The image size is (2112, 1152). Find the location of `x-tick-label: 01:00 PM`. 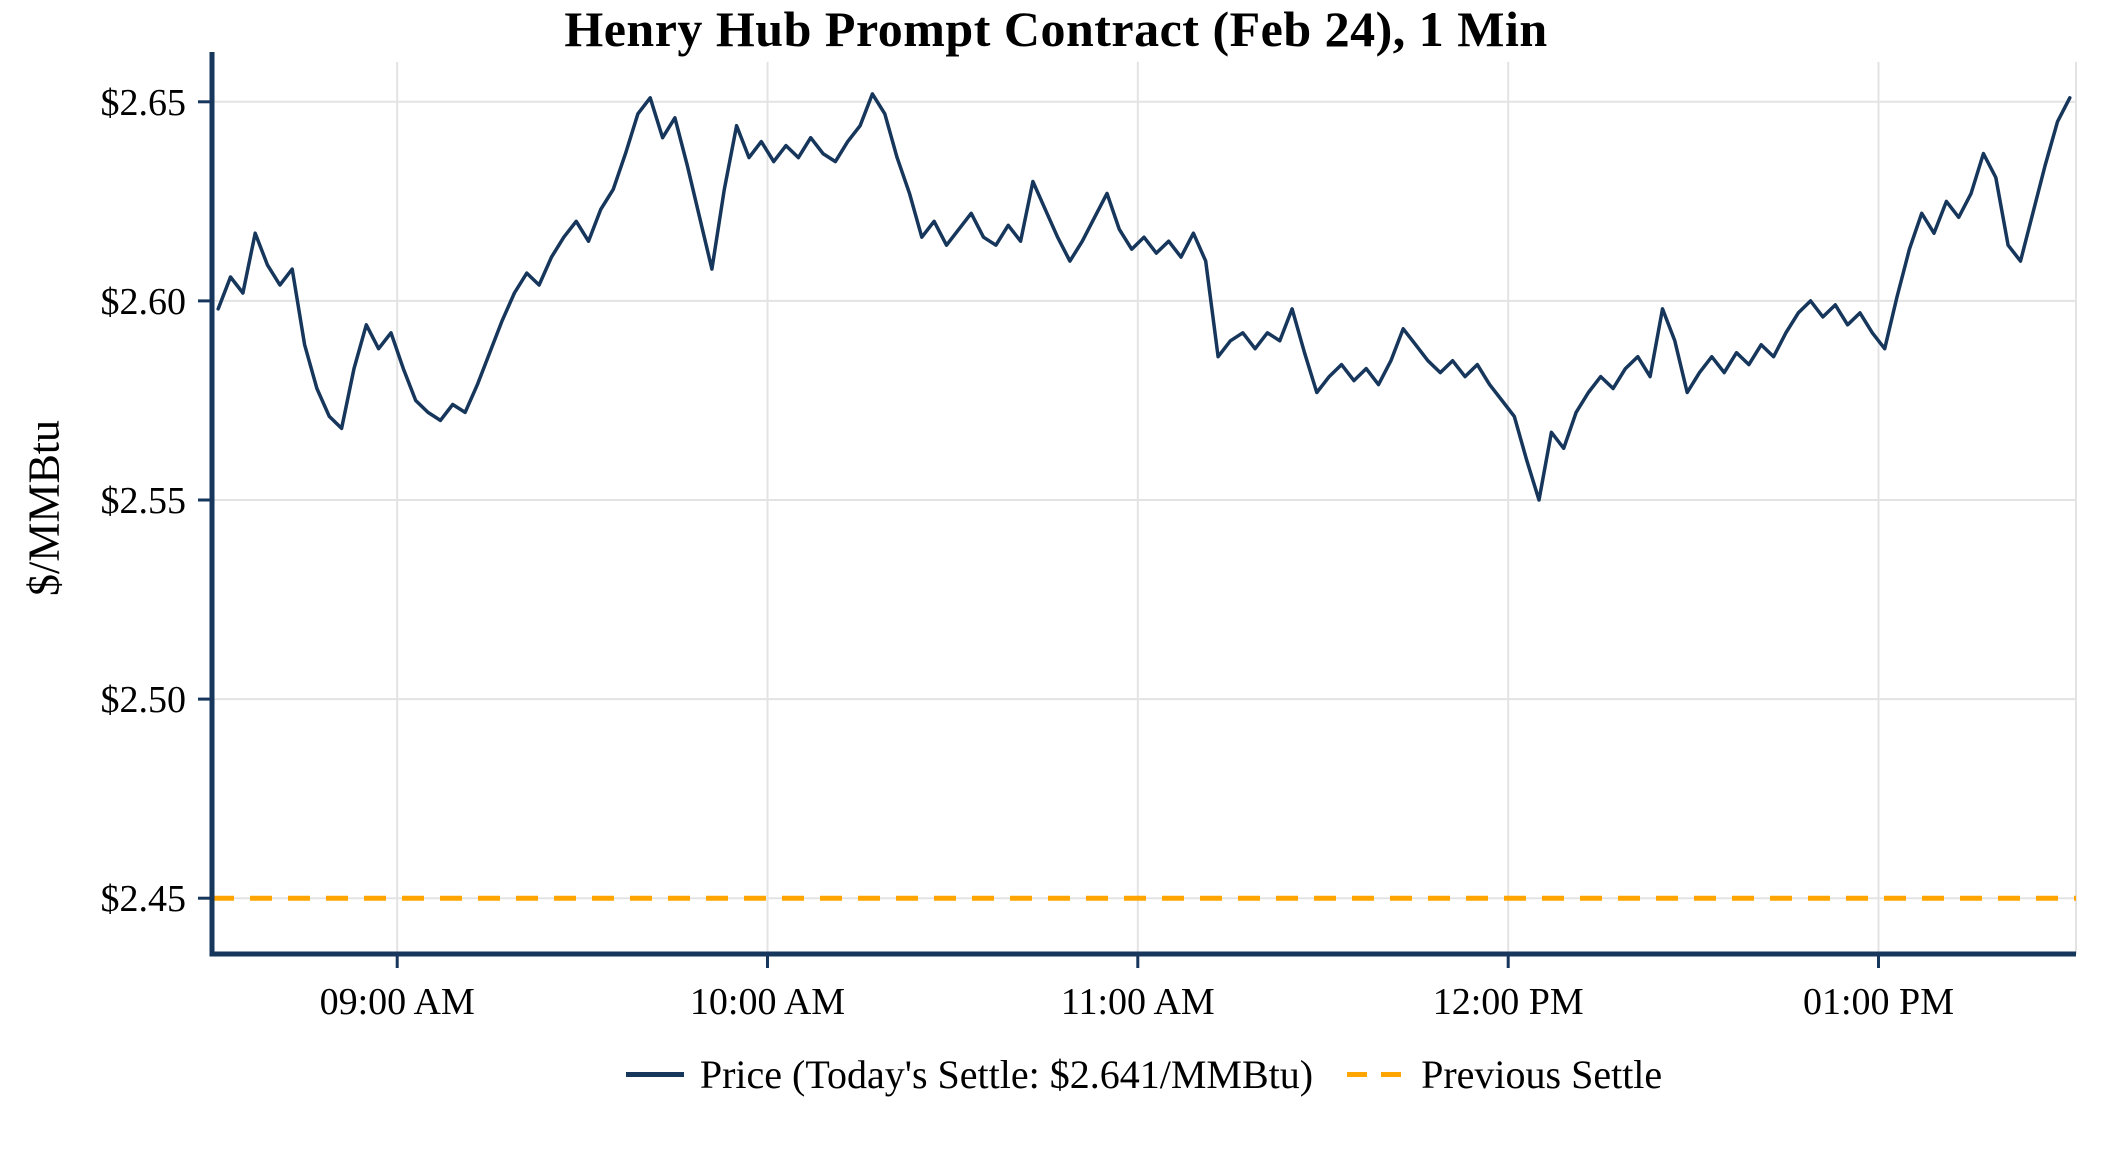

x-tick-label: 01:00 PM is located at coordinates (1878, 1002).